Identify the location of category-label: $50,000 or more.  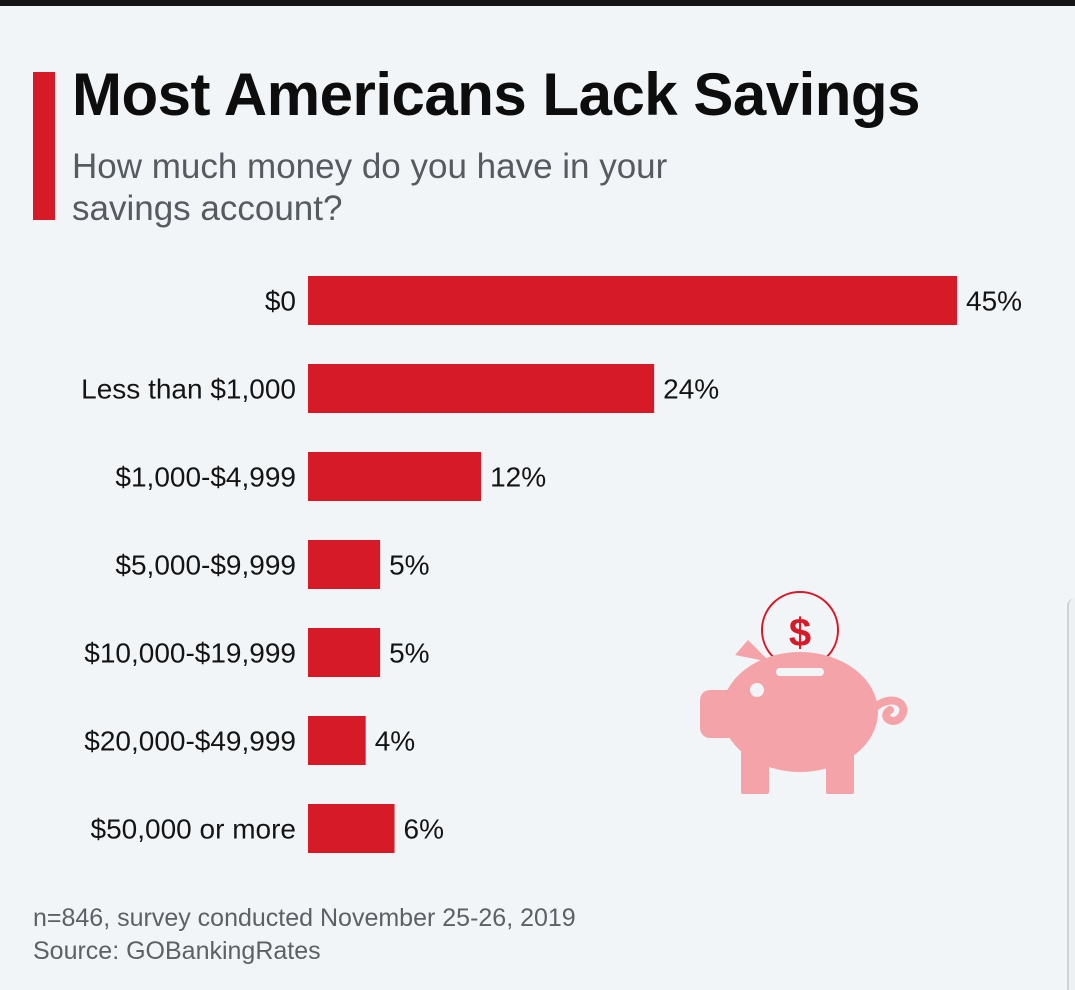
(193, 829).